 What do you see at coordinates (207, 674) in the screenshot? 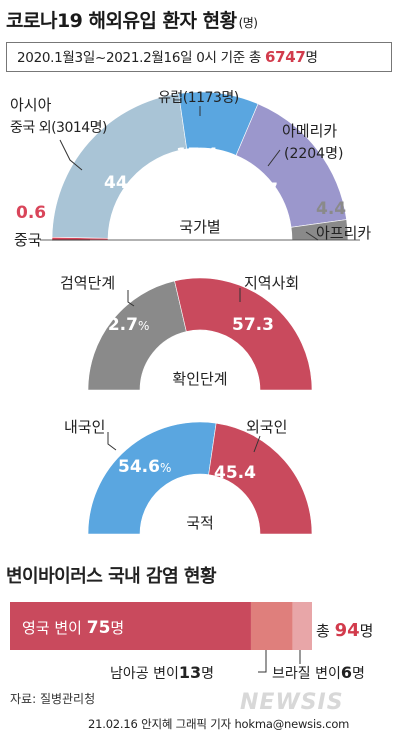
I see `variant-sa-unit: 명` at bounding box center [207, 674].